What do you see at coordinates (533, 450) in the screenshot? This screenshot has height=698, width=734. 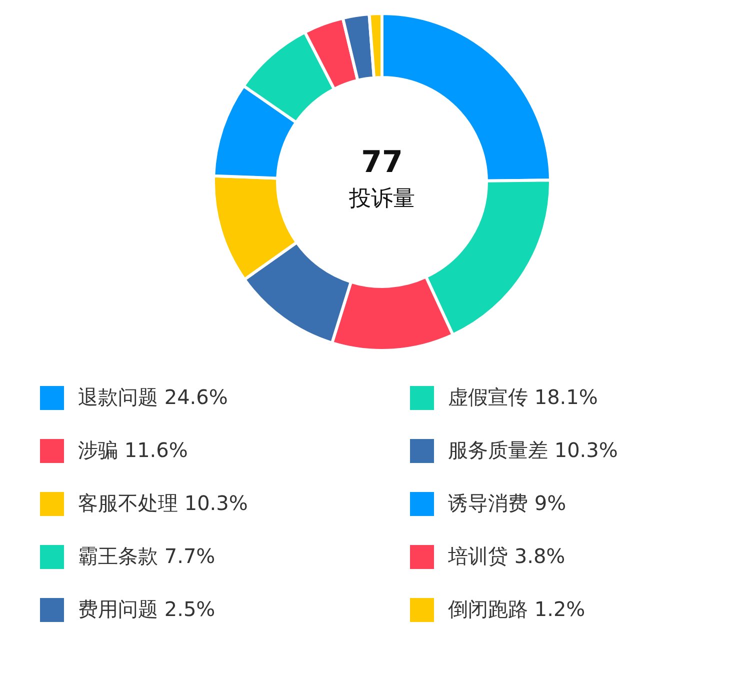 I see `legend-label: 服务质量差 10.3%` at bounding box center [533, 450].